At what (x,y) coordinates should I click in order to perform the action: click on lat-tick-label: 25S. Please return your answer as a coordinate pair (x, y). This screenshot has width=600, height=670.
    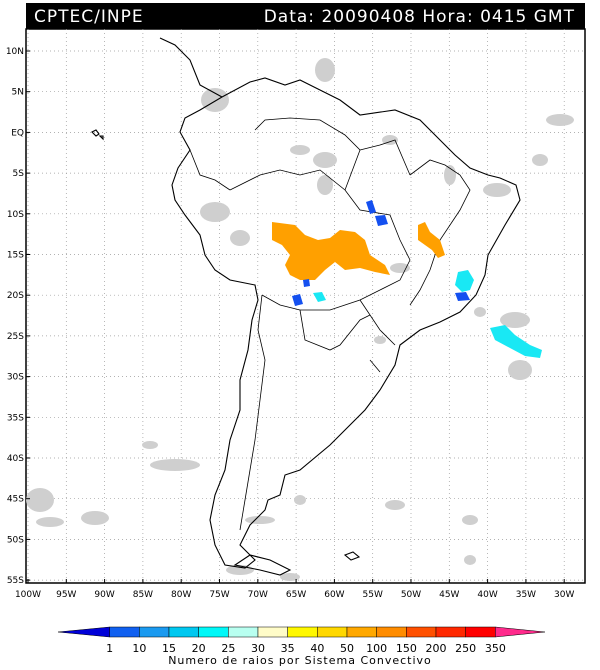
    Looking at the image, I should click on (15, 337).